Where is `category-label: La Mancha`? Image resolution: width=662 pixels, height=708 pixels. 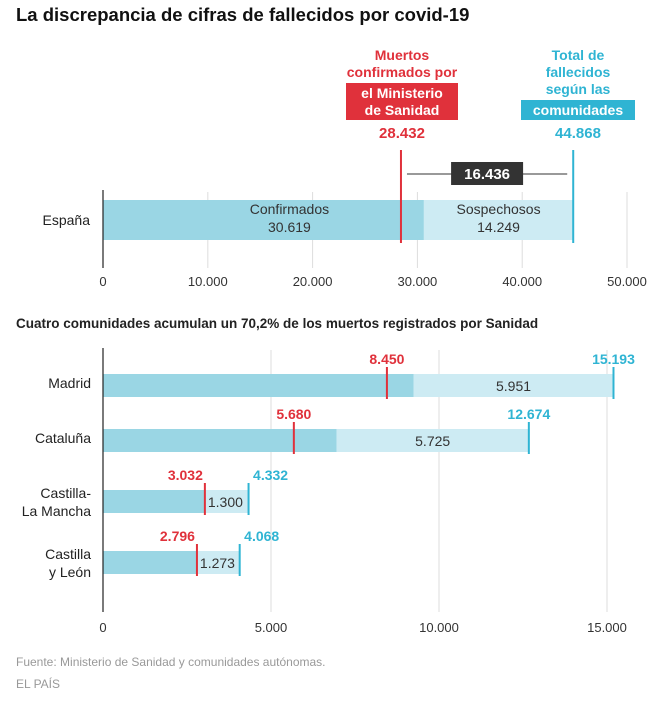 category-label: La Mancha is located at coordinates (56, 511).